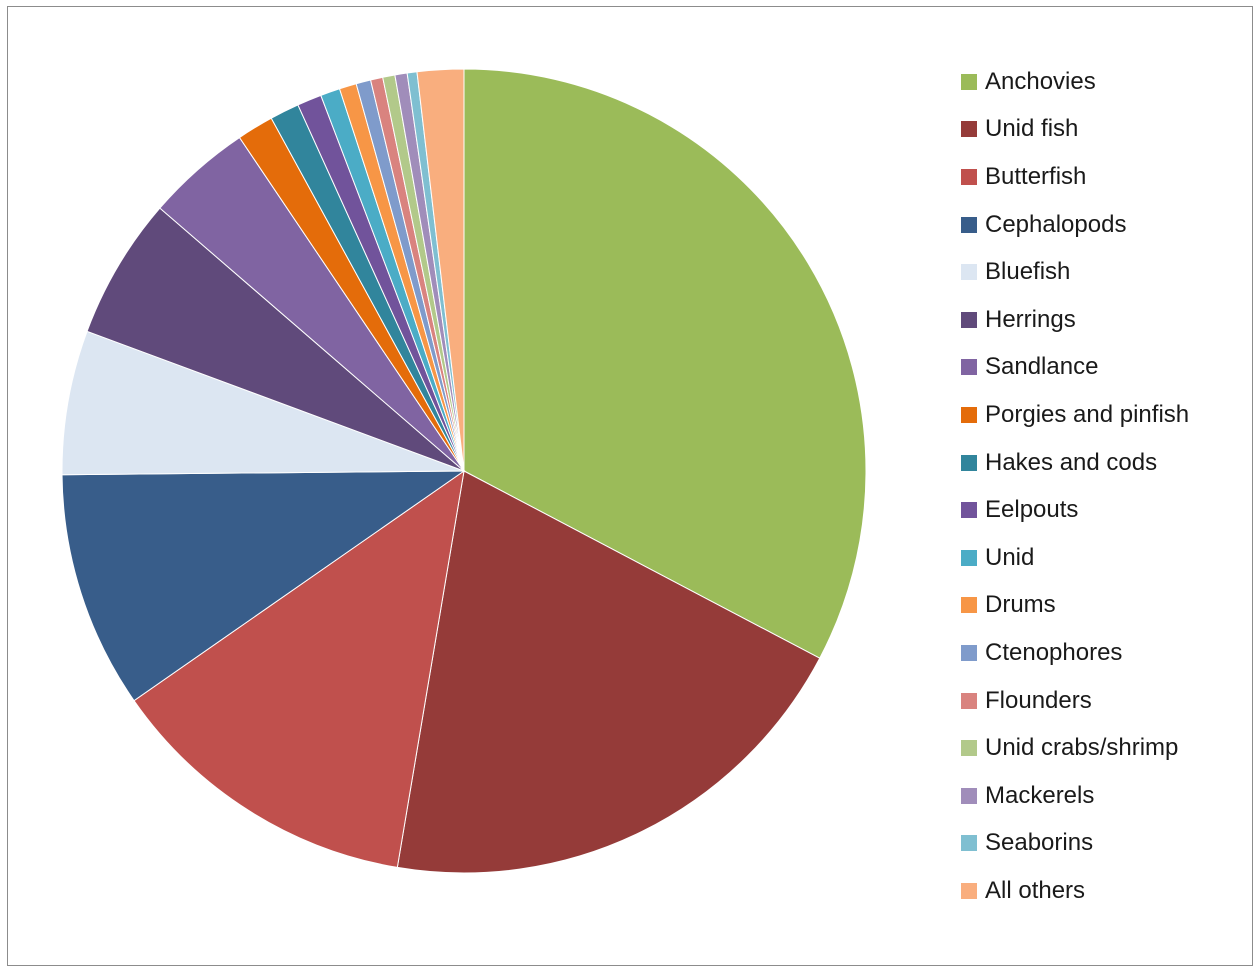  I want to click on legend-label: Mackerels, so click(1040, 795).